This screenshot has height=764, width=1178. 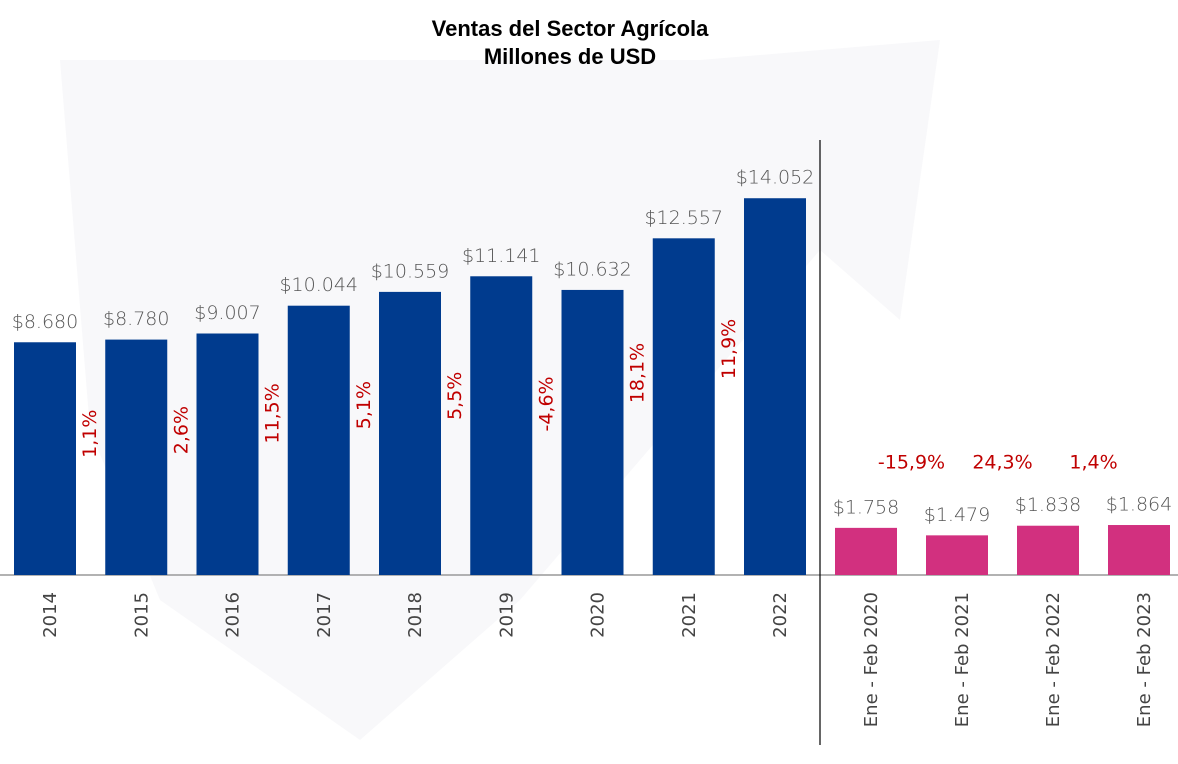 What do you see at coordinates (592, 269) in the screenshot?
I see `value-label: $10.632` at bounding box center [592, 269].